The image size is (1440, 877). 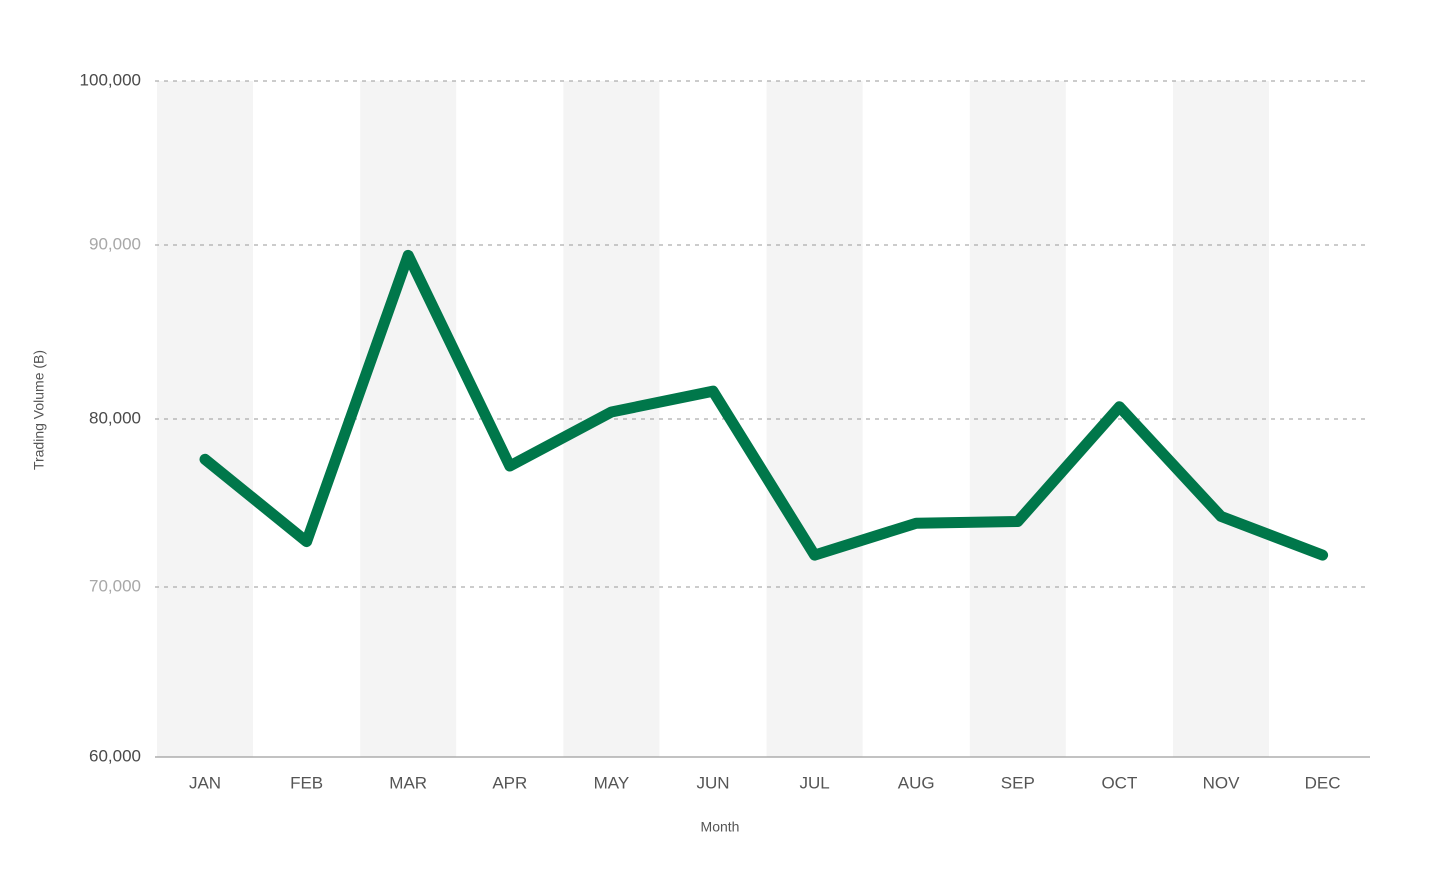 What do you see at coordinates (205, 782) in the screenshot?
I see `x-tick-label: JAN` at bounding box center [205, 782].